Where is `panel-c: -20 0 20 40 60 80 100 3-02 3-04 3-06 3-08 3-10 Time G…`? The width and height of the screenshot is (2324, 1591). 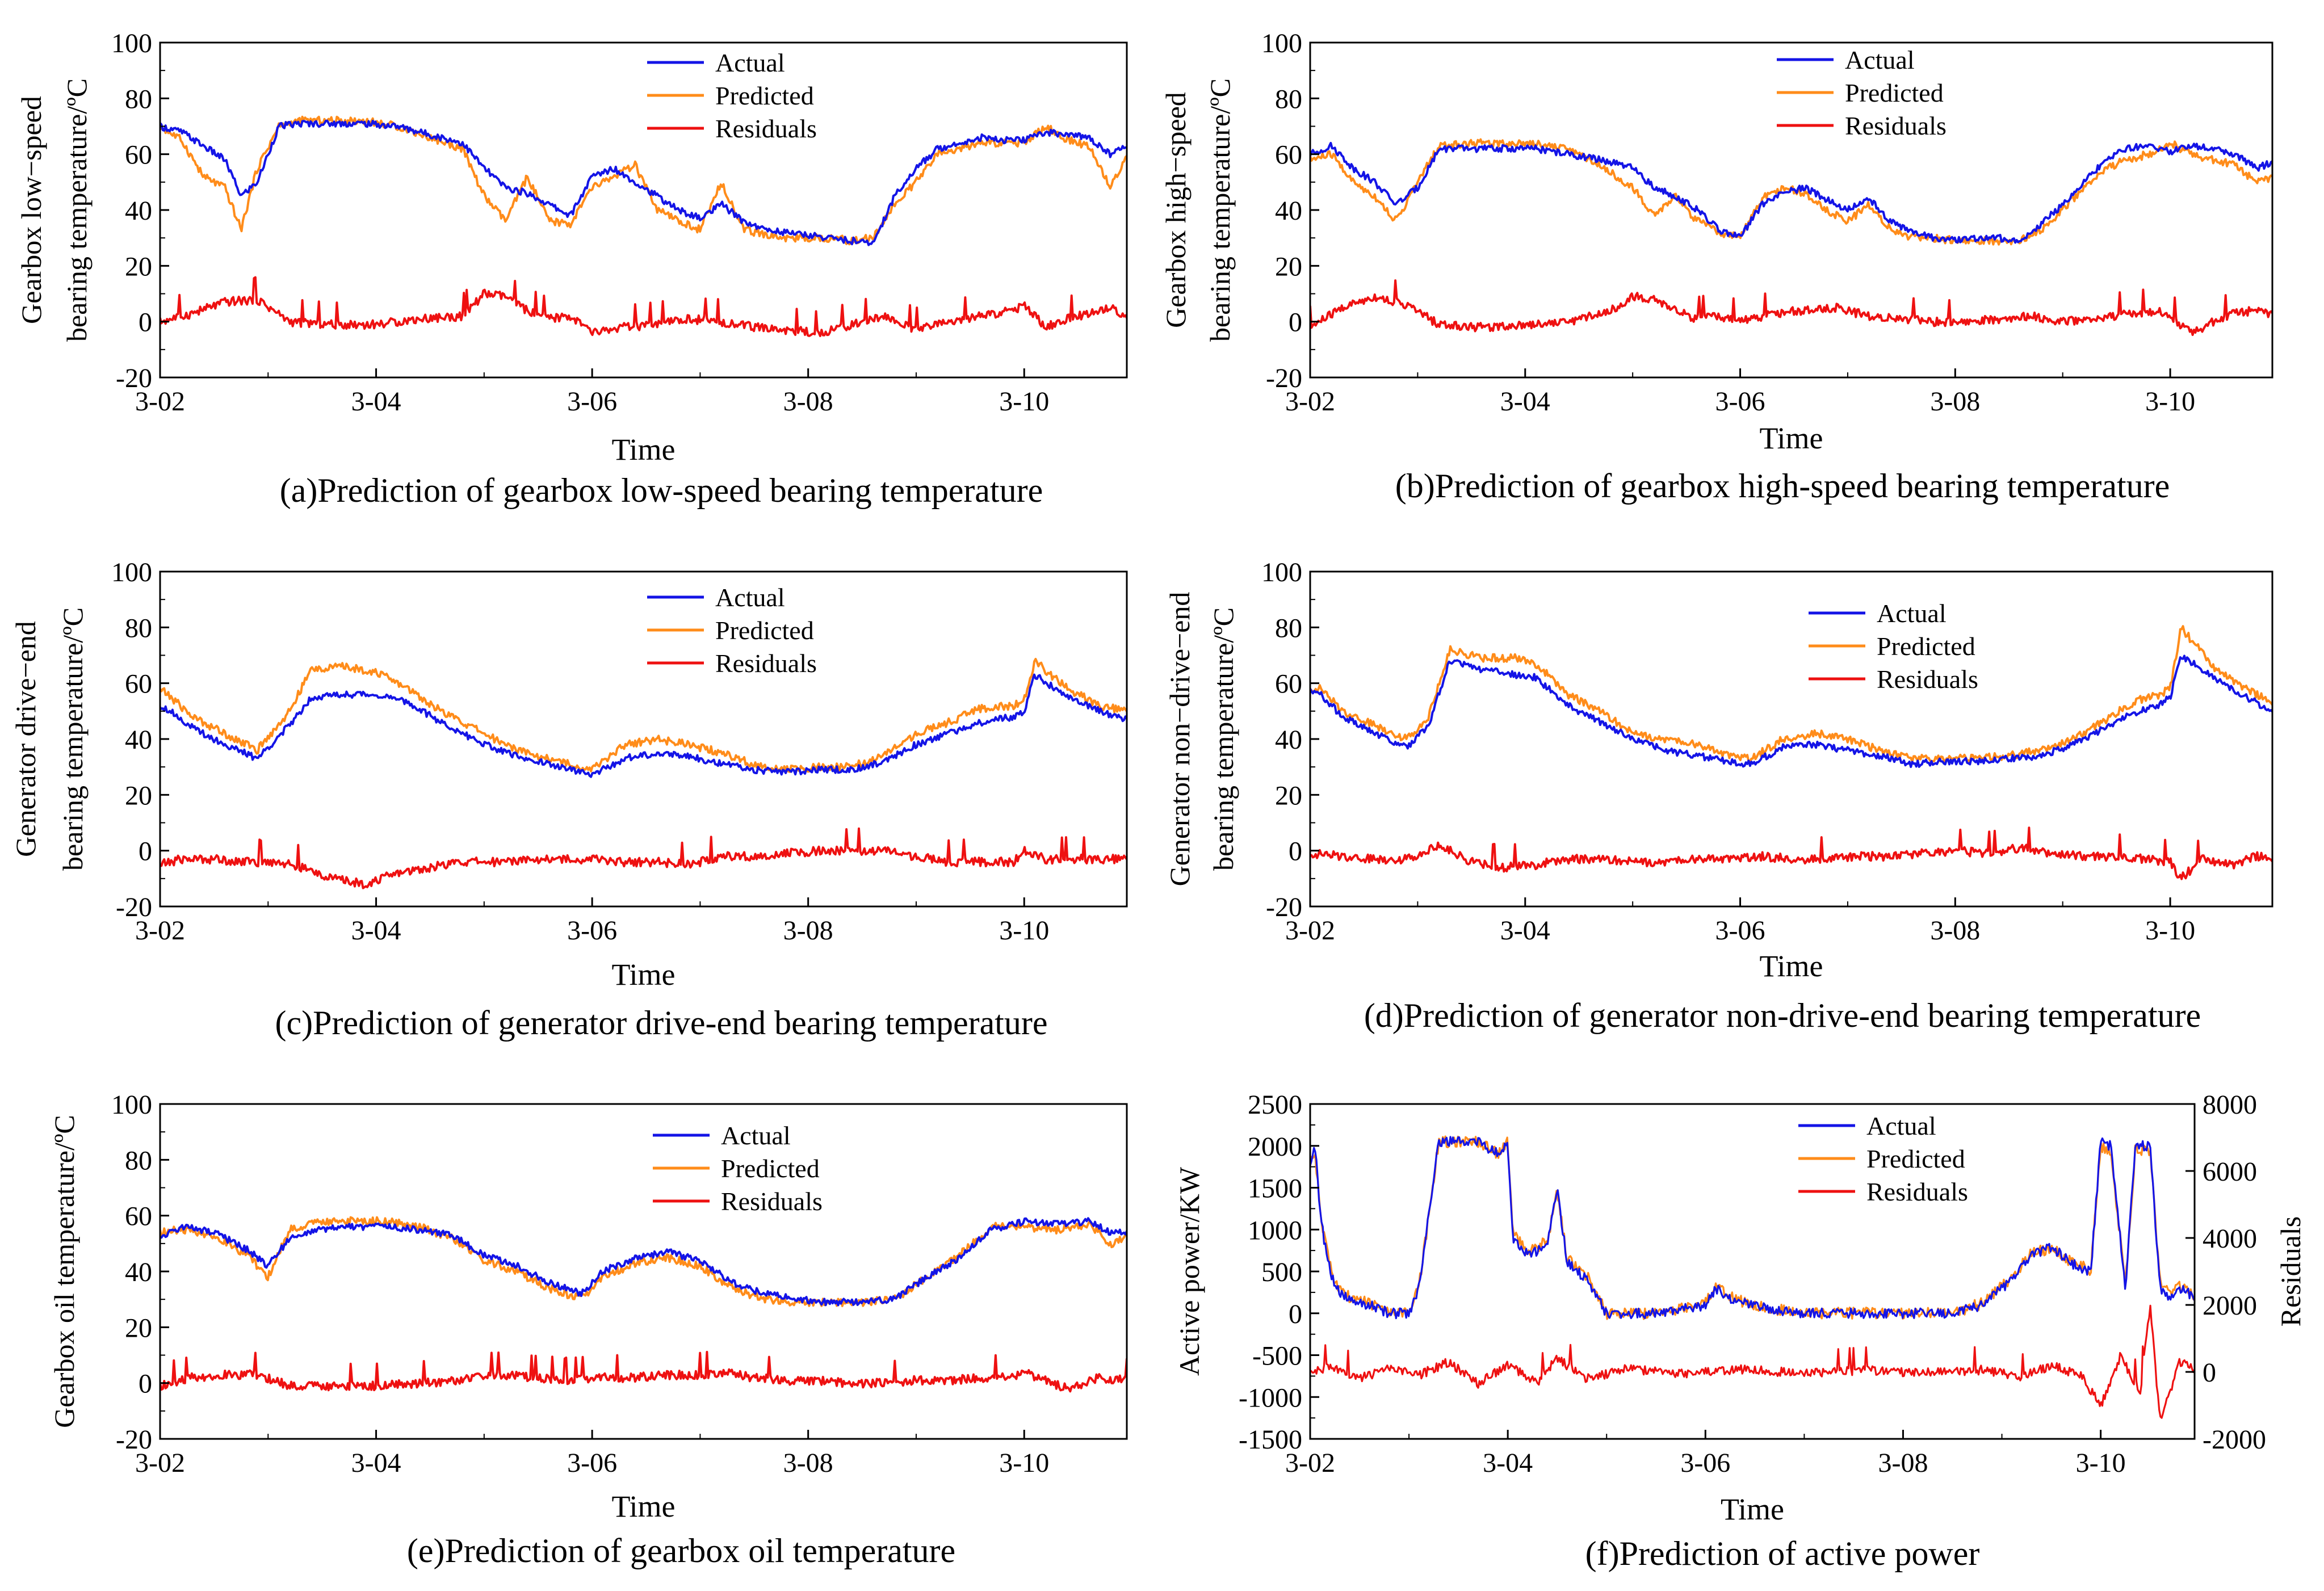
panel-c: -20 0 20 40 60 80 100 3-02 3-04 3-06 3-08 3-10 Time G… is located at coordinates (569, 774).